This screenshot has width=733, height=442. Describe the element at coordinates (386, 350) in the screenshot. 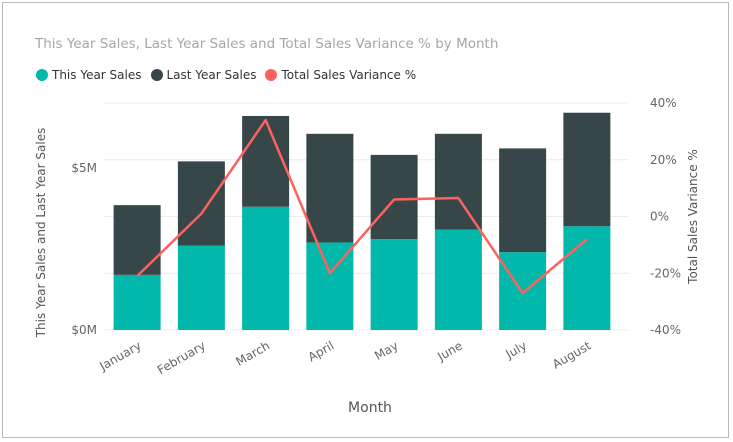

I see `x-tick-label: May` at that location.